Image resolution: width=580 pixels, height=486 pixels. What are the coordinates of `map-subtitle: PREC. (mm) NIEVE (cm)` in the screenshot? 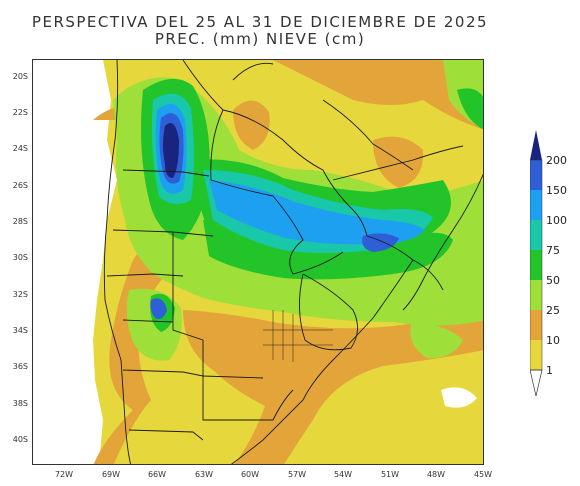 It's located at (260, 39).